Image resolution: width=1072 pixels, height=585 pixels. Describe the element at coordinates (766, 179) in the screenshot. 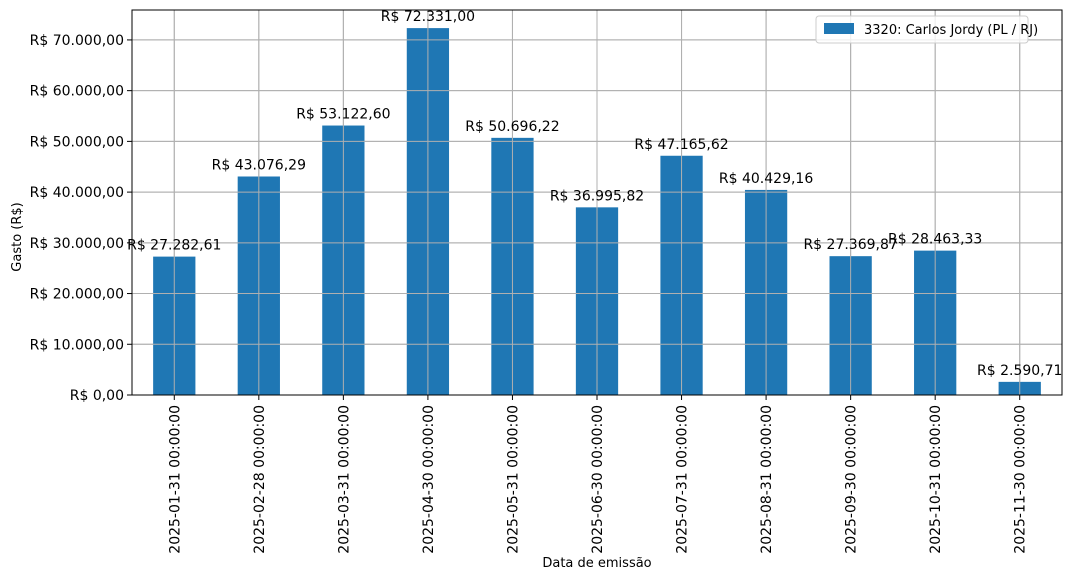

I see `bar-value-label: R$ 40.429,16` at that location.